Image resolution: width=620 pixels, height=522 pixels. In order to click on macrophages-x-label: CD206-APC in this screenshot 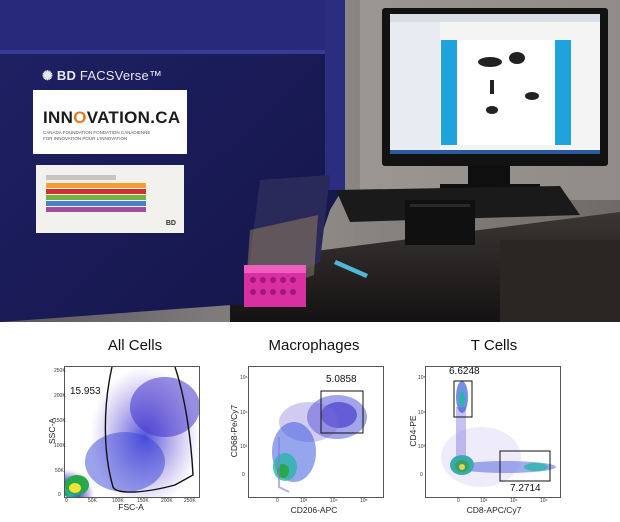, I will do `click(314, 510)`.